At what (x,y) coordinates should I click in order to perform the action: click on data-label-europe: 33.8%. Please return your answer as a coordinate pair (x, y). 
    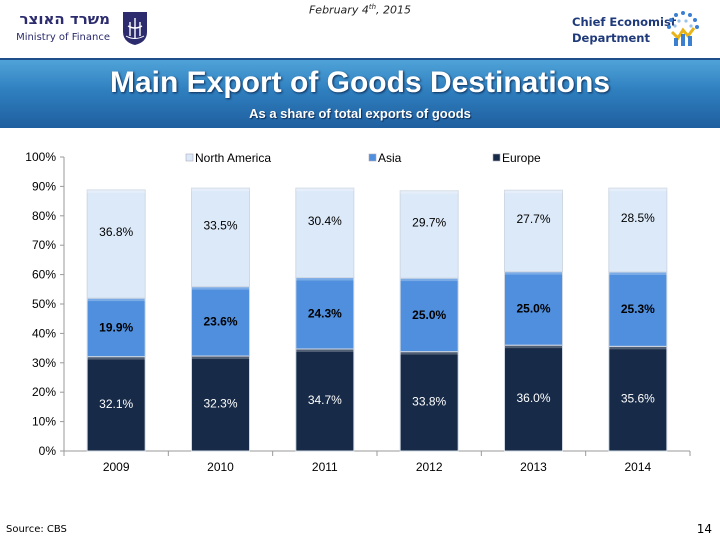
    Looking at the image, I should click on (429, 401).